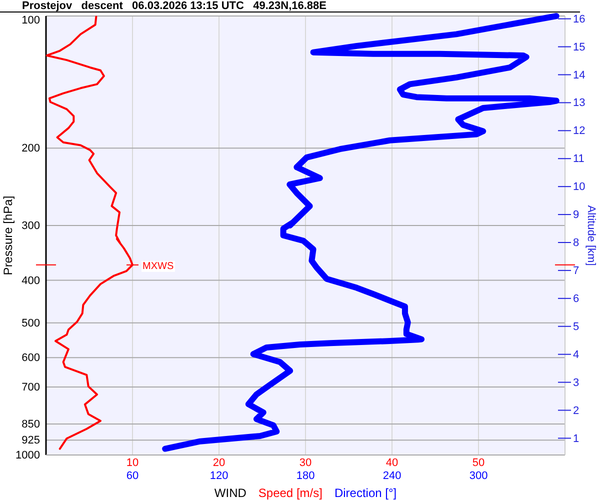 Image resolution: width=600 pixels, height=500 pixels. What do you see at coordinates (579, 187) in the screenshot?
I see `y2-tick-label: 10` at bounding box center [579, 187].